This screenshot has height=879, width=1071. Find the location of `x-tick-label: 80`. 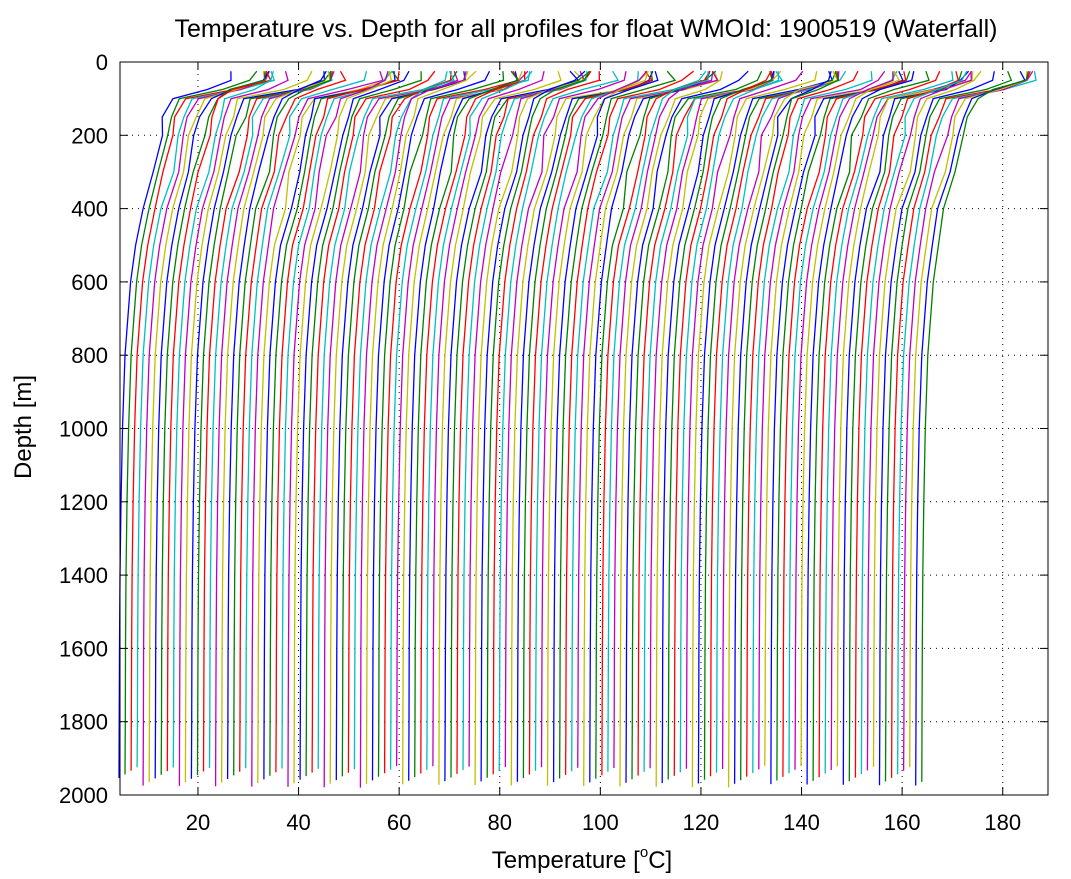

x-tick-label: 80 is located at coordinates (500, 822).